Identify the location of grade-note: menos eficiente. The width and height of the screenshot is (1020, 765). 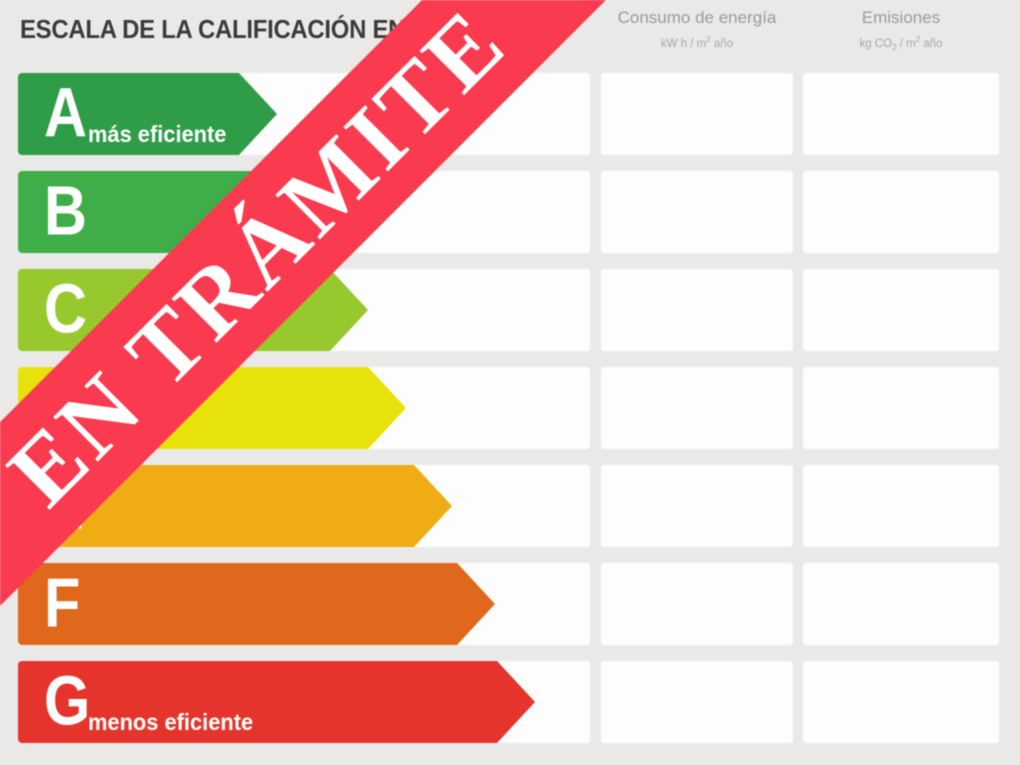
(171, 722).